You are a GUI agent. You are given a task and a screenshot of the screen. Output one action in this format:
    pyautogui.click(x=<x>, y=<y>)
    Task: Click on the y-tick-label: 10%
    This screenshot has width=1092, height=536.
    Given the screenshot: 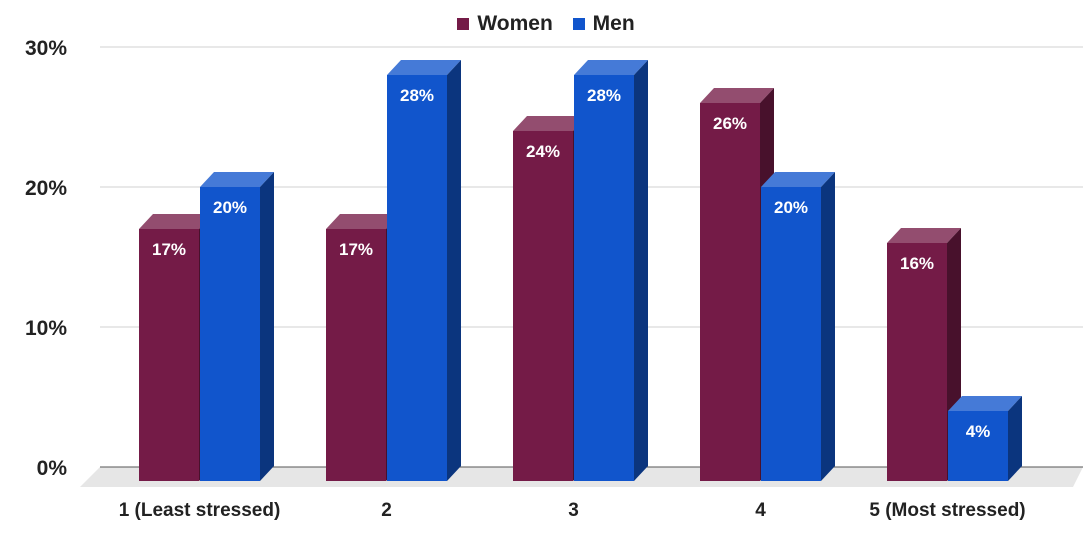 What is the action you would take?
    pyautogui.click(x=46, y=328)
    